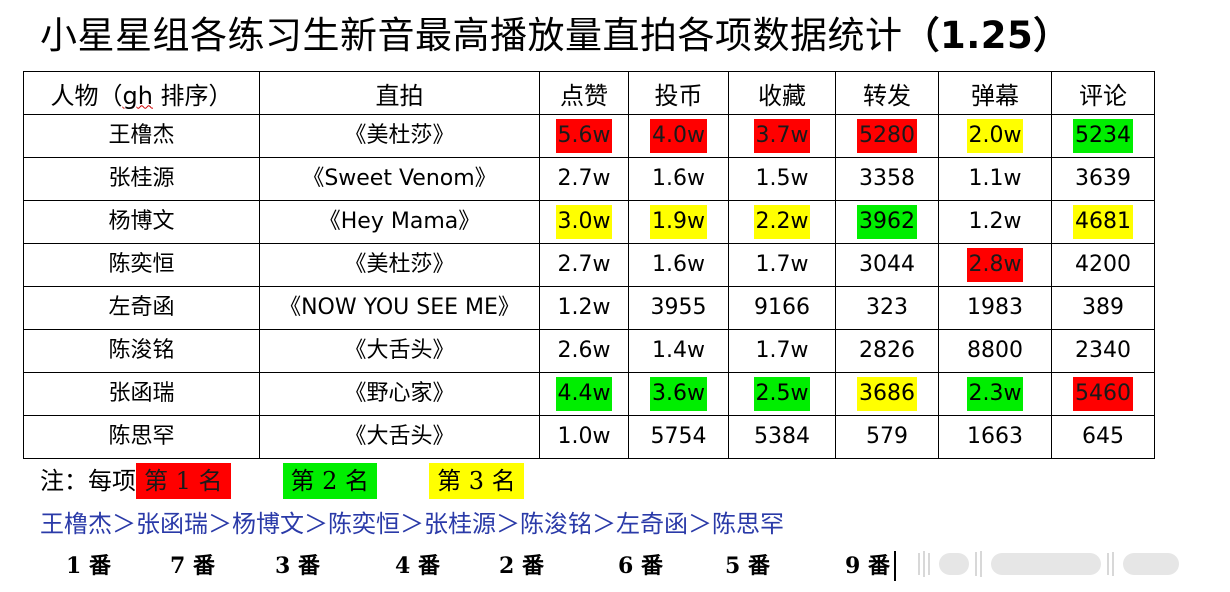 This screenshot has width=1230, height=592. What do you see at coordinates (1103, 437) in the screenshot?
I see `cell-comments: 645` at bounding box center [1103, 437].